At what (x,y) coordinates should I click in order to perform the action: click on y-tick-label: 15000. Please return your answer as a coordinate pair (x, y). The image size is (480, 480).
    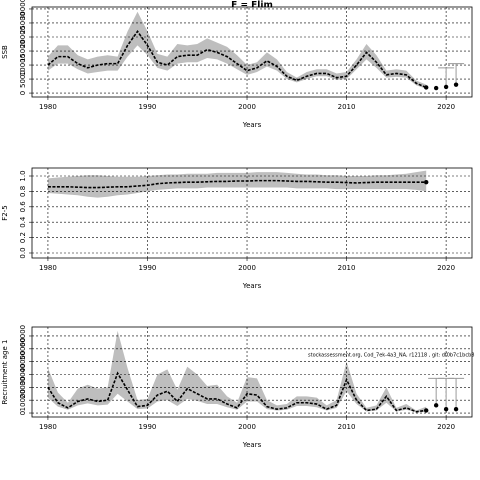
    Looking at the image, I should click on (23, 51).